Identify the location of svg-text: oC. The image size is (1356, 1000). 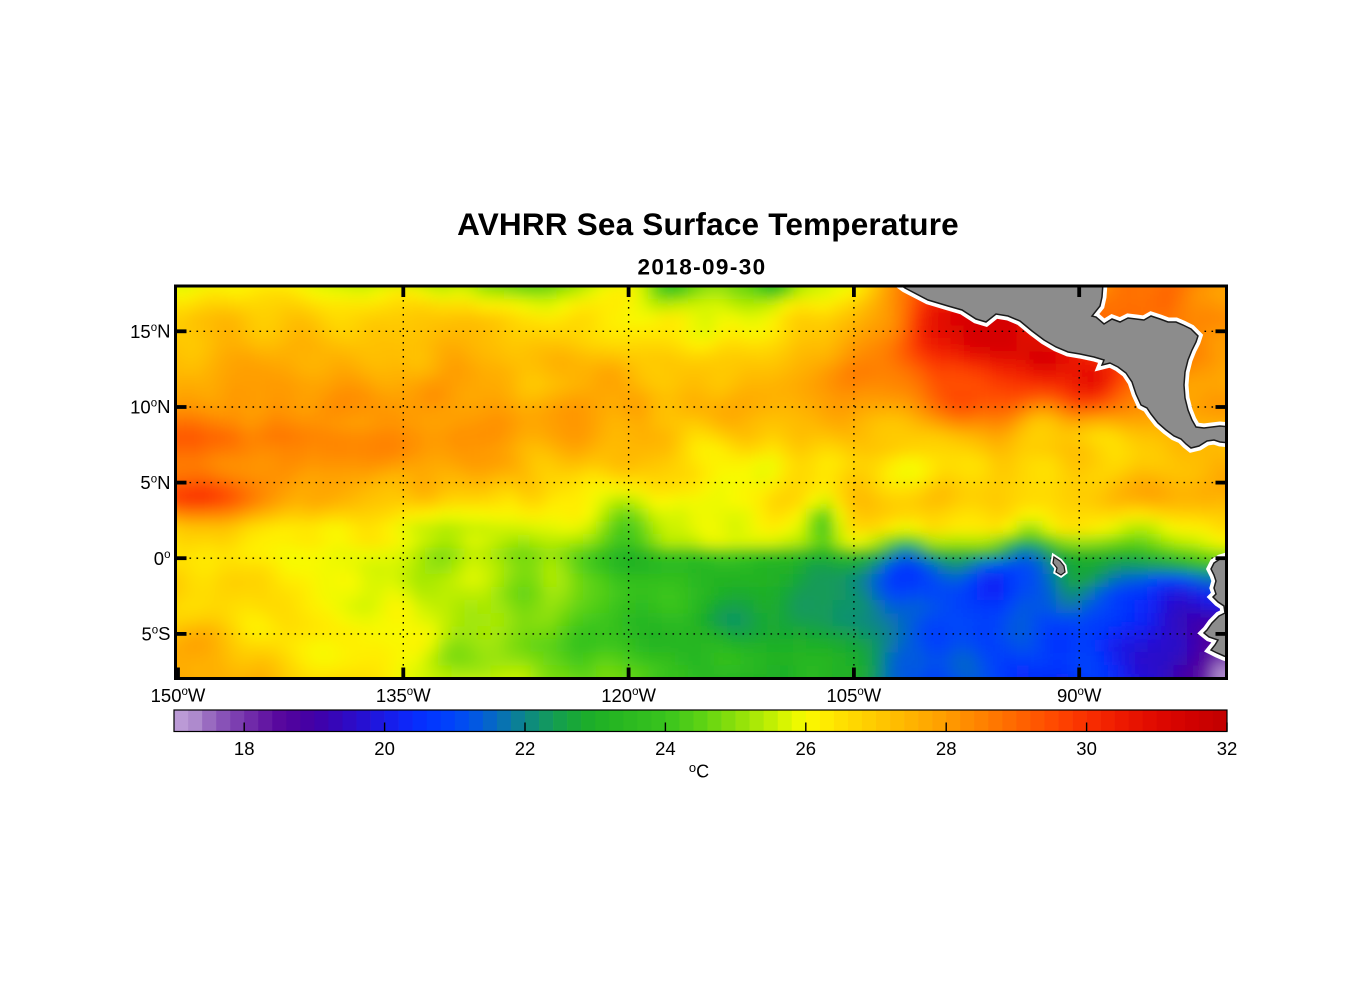
(699, 771).